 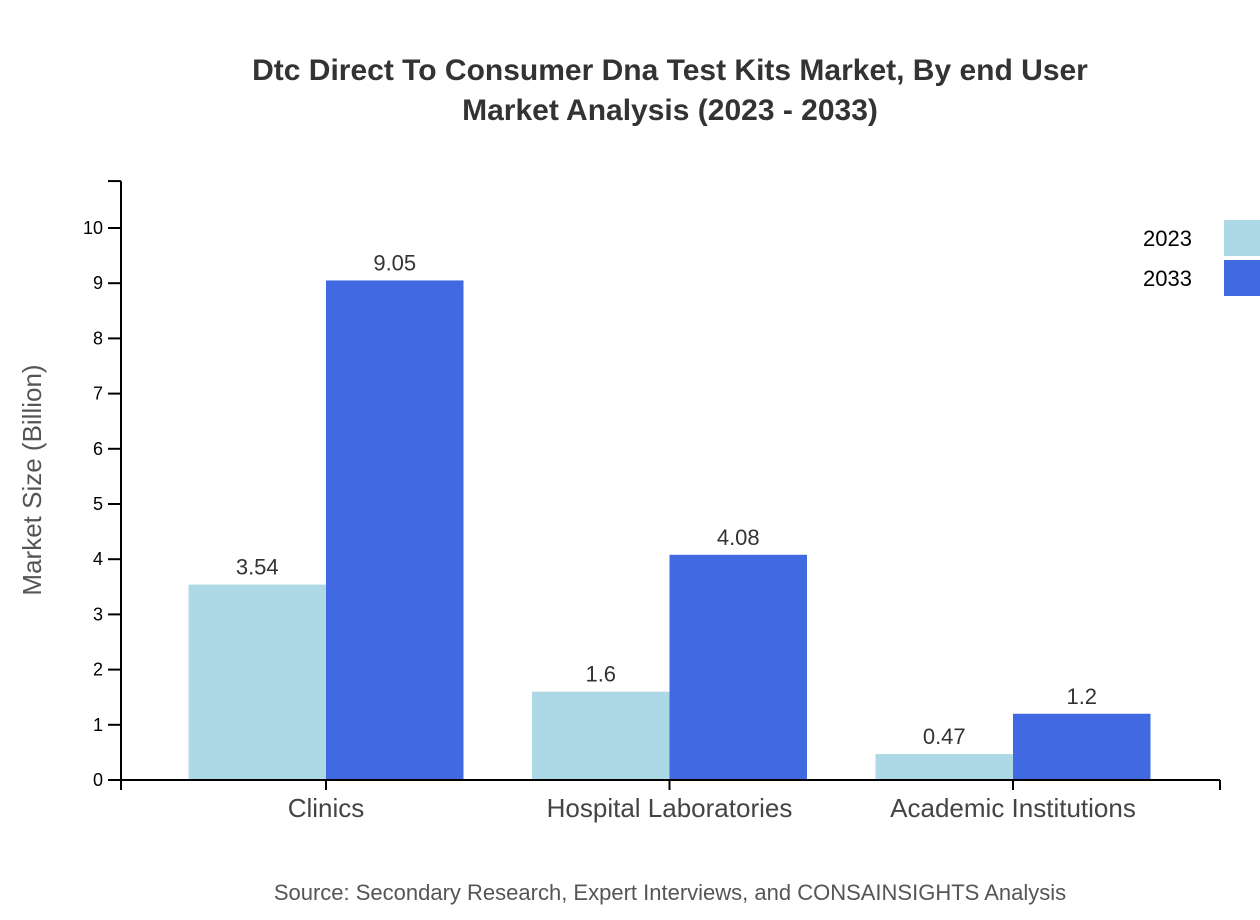 What do you see at coordinates (600, 674) in the screenshot?
I see `data-label: 1.6` at bounding box center [600, 674].